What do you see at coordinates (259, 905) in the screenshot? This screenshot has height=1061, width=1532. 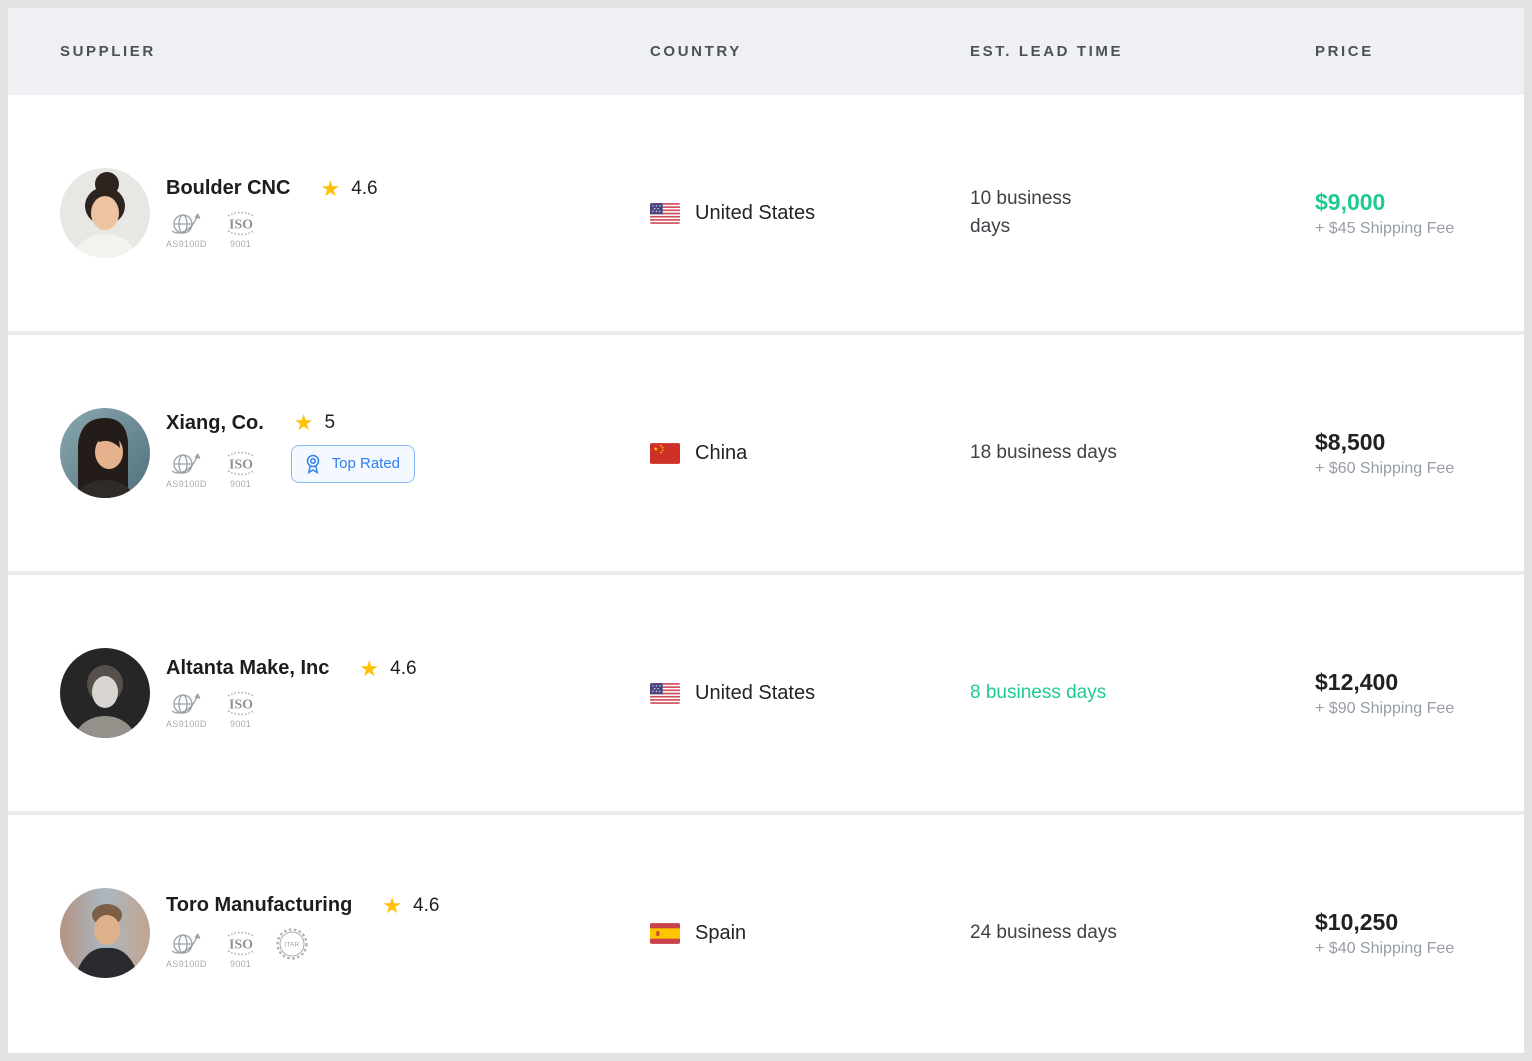 I see `supplier-name: Toro Manufacturing` at bounding box center [259, 905].